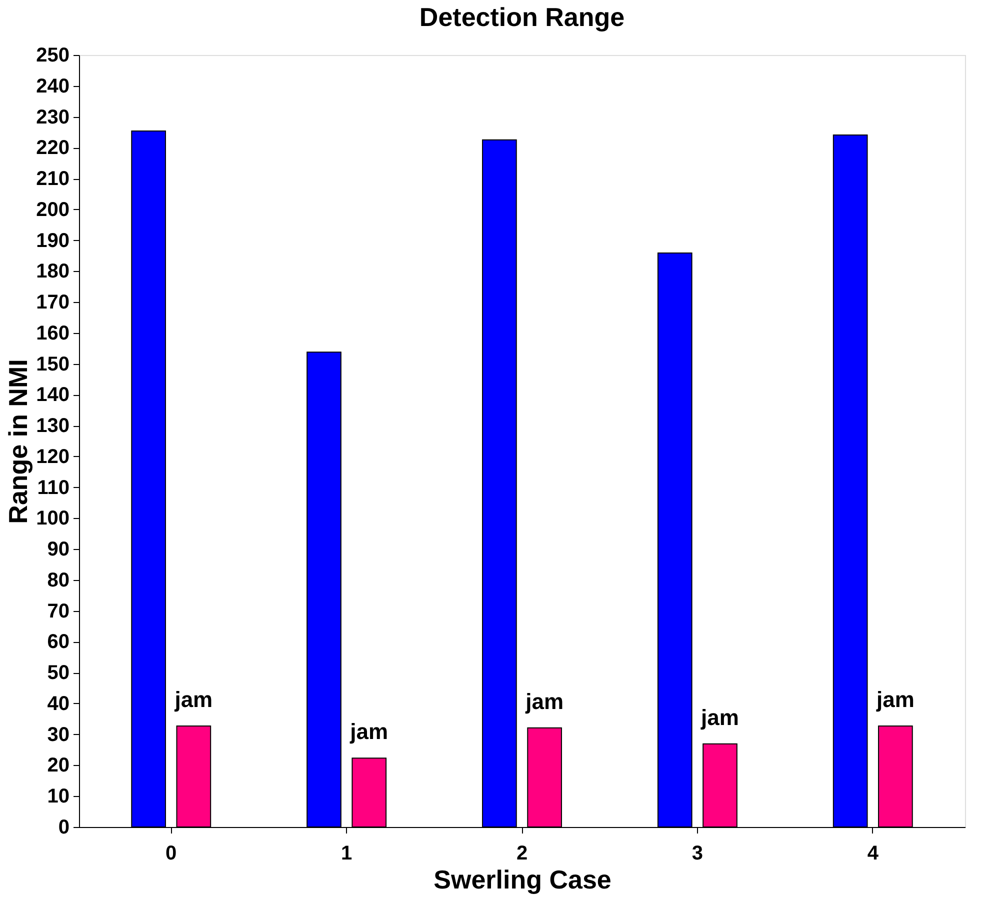 The image size is (998, 921). What do you see at coordinates (53, 487) in the screenshot?
I see `y-tick-label: 110` at bounding box center [53, 487].